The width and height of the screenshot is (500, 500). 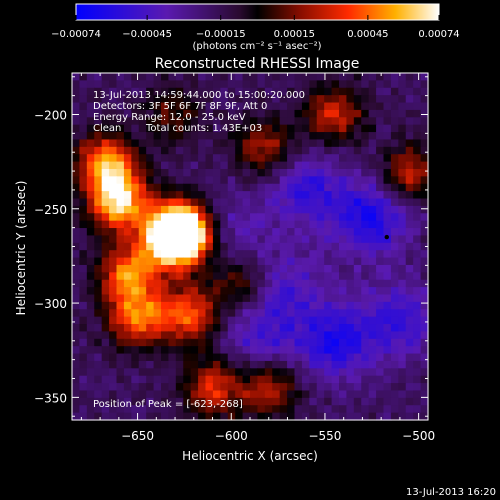 I want to click on colorbar-unit-label: (photons cm⁻² s⁻¹ asec⁻²), so click(x=256, y=46).